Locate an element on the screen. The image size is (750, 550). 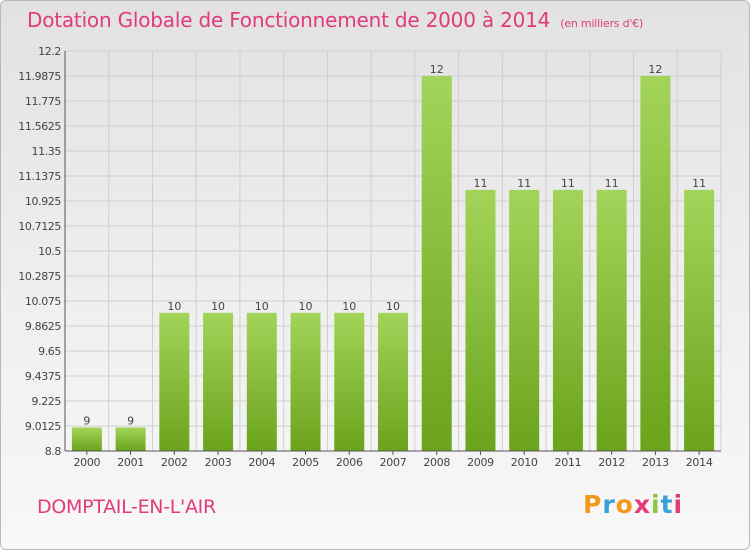
y-tick-label: 11.5625 is located at coordinates (39, 126).